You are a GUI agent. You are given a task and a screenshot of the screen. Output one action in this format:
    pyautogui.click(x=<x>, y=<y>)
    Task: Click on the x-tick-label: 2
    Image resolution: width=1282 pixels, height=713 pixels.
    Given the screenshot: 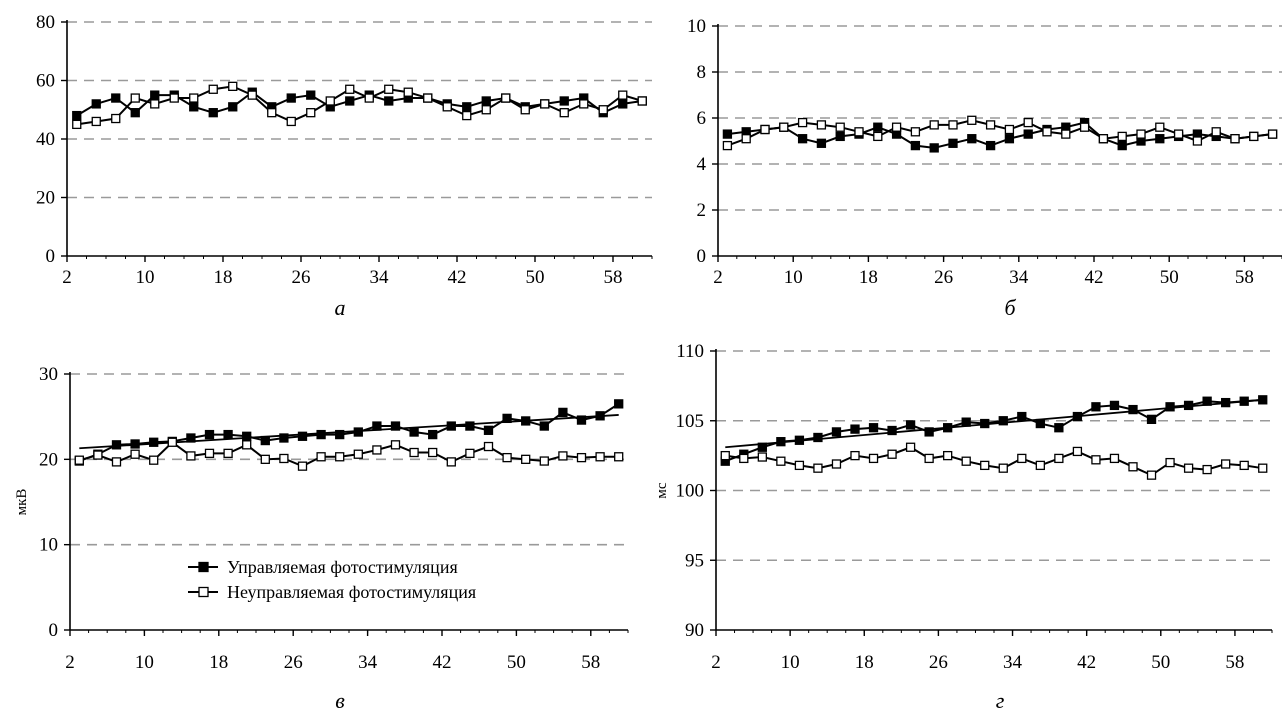 What is the action you would take?
    pyautogui.click(x=718, y=277)
    